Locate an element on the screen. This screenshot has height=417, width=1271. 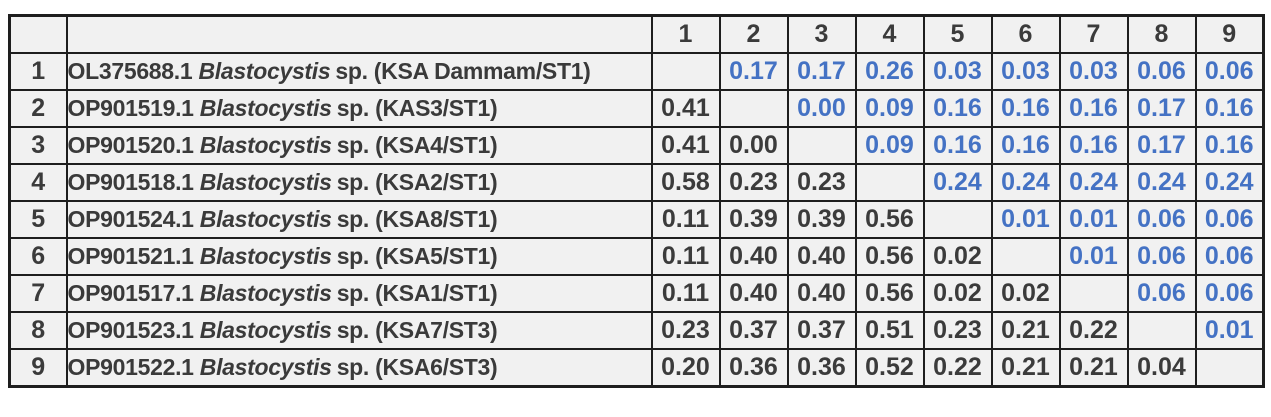
label-rest-text: sp. (KSA8/ST1) is located at coordinates (417, 219).